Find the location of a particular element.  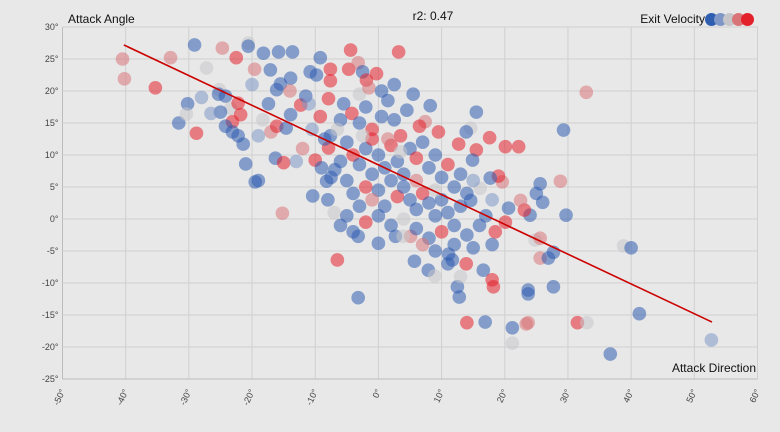

y-tick-label: 25° is located at coordinates (52, 59).